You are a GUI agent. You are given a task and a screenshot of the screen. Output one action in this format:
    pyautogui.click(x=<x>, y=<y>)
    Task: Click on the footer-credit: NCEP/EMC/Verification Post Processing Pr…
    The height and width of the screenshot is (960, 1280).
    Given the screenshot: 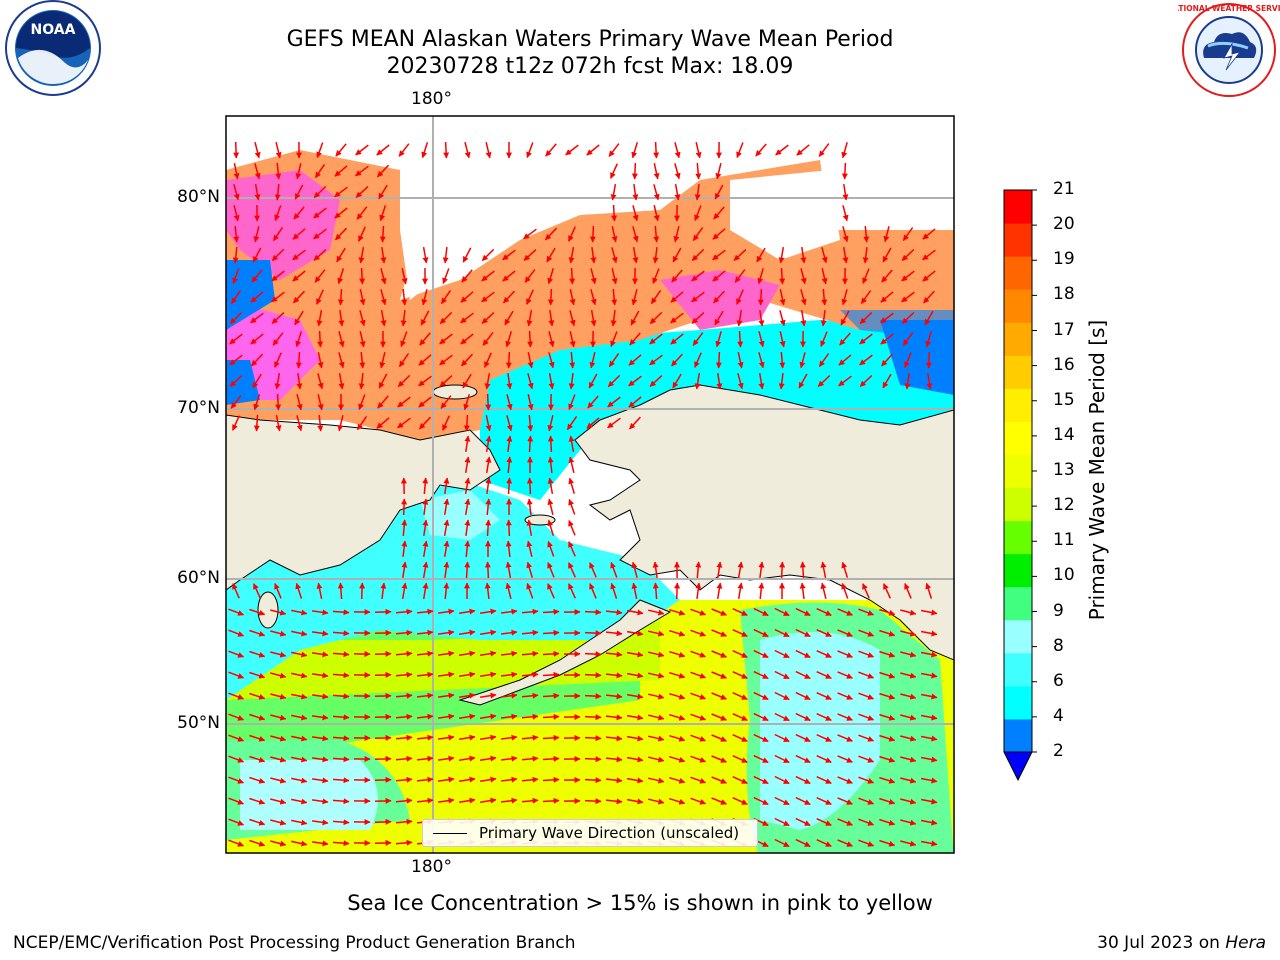 What is the action you would take?
    pyautogui.click(x=294, y=943)
    